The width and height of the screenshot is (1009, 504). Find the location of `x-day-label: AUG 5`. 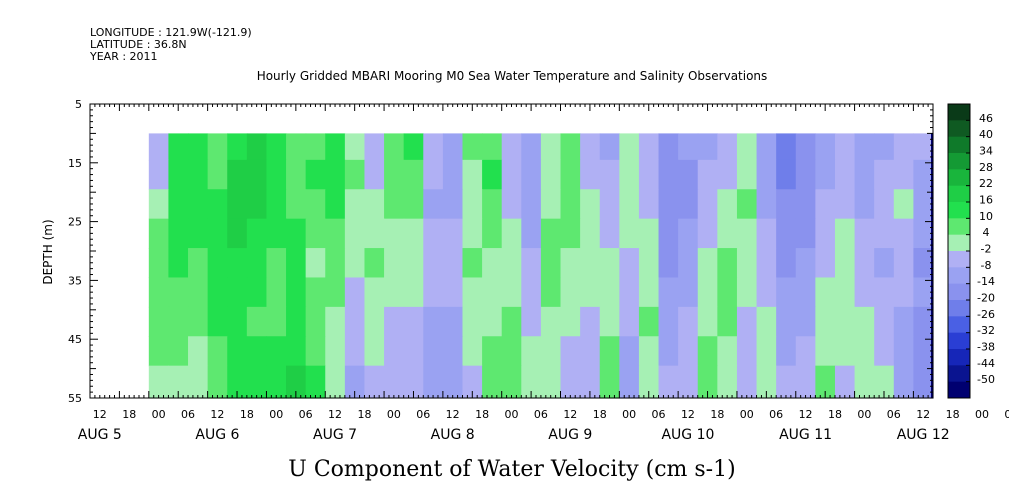

x-day-label: AUG 5 is located at coordinates (100, 435).